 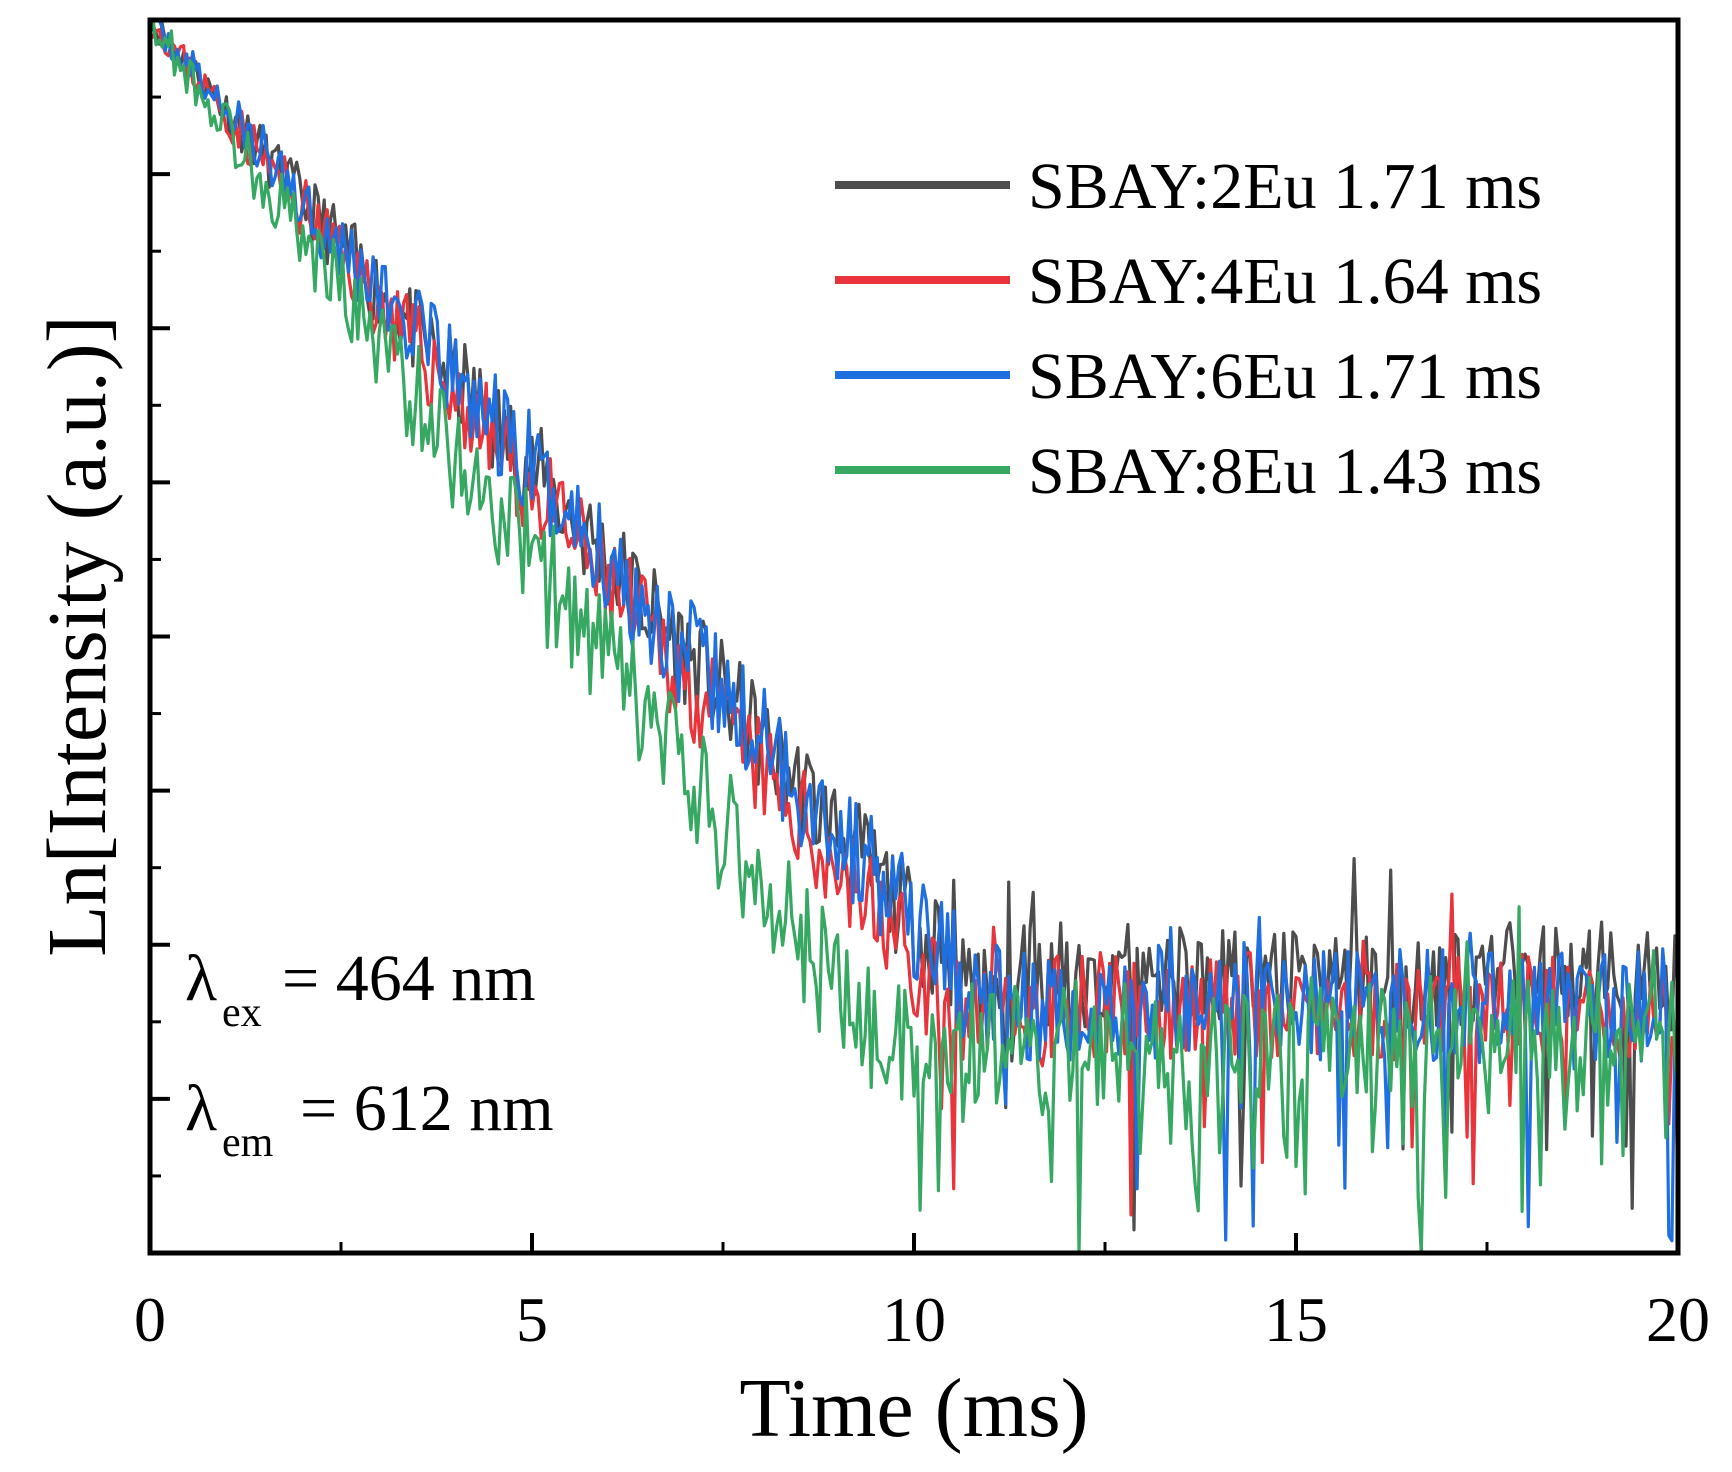 I want to click on y-axis-title: Ln[Intensity (a.u.)], so click(x=77, y=635).